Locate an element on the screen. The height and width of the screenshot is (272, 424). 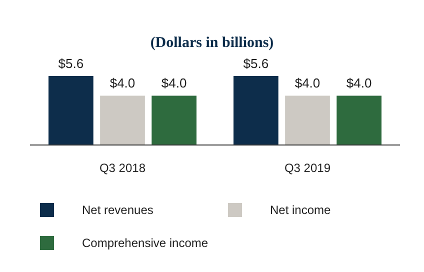
chart-title: (Dollars in billions) is located at coordinates (212, 43).